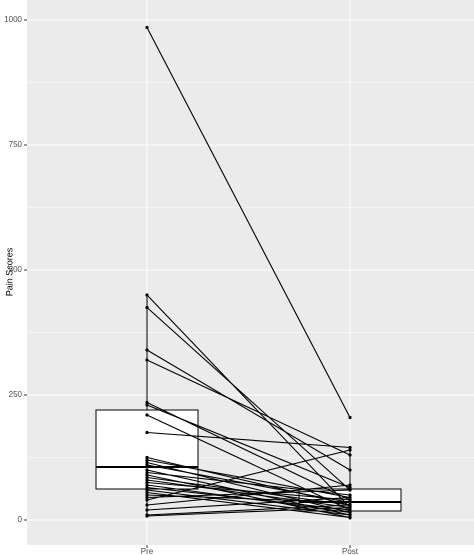  What do you see at coordinates (16, 144) in the screenshot?
I see `y-tick-label: 750` at bounding box center [16, 144].